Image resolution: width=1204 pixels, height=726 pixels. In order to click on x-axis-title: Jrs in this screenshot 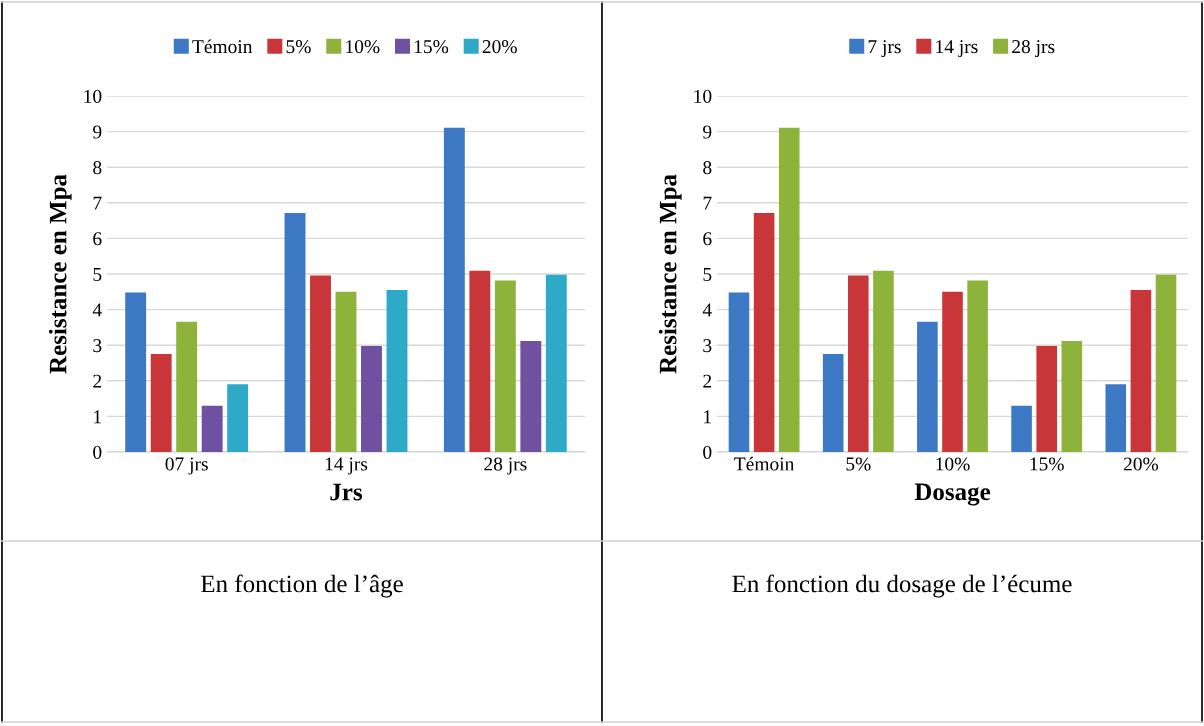, I will do `click(346, 492)`.